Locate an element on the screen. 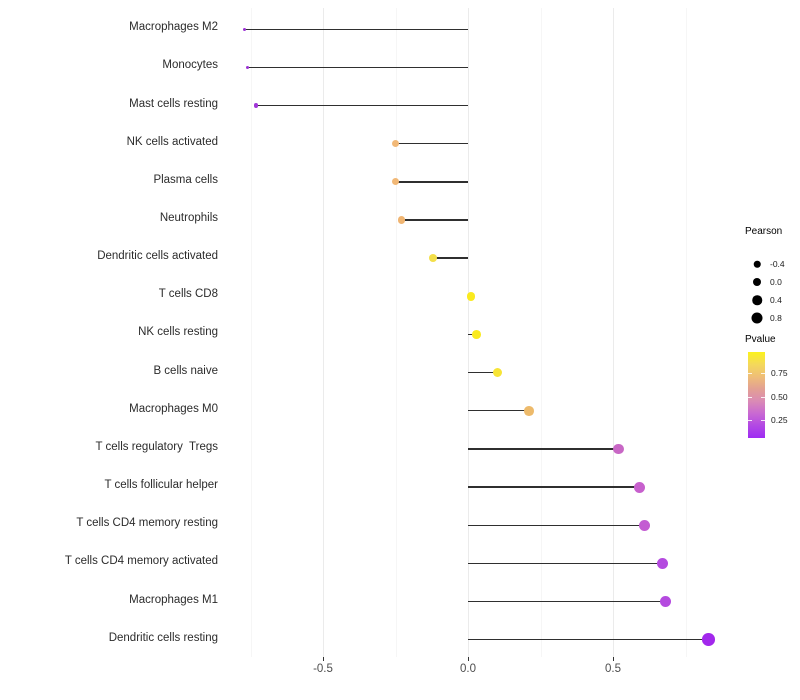 Image resolution: width=800 pixels, height=700 pixels. pearson-legend-entry: -0.4 is located at coordinates (772, 264).